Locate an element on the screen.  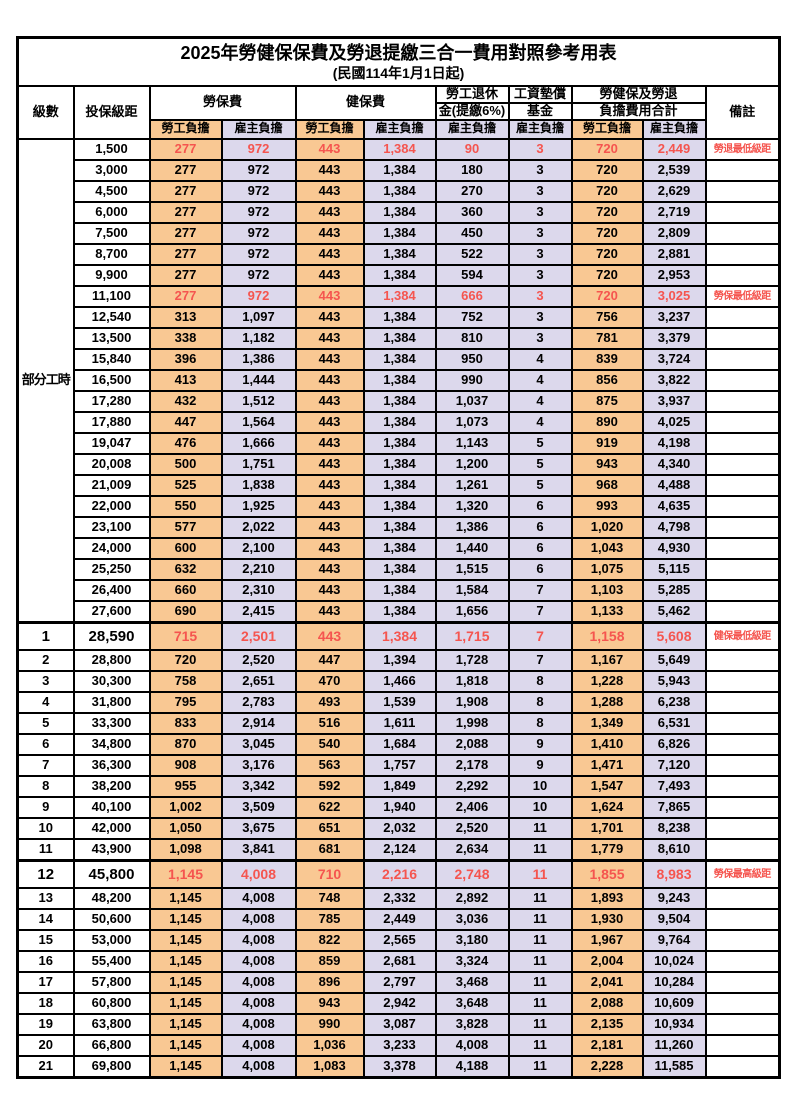
cell-pension-employer: 4,188 is located at coordinates (472, 1066).